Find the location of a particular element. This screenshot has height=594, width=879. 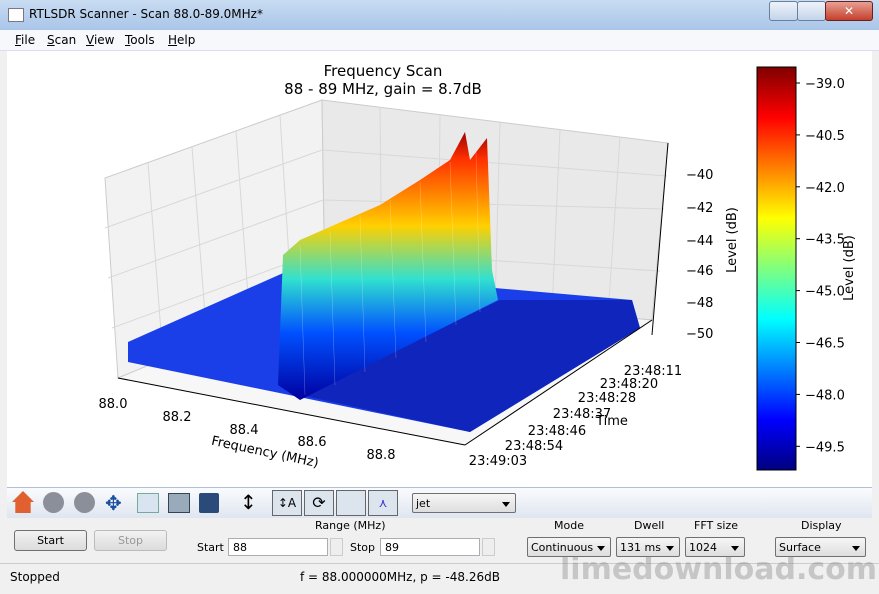

refresh-button: ⟳ is located at coordinates (319, 503).